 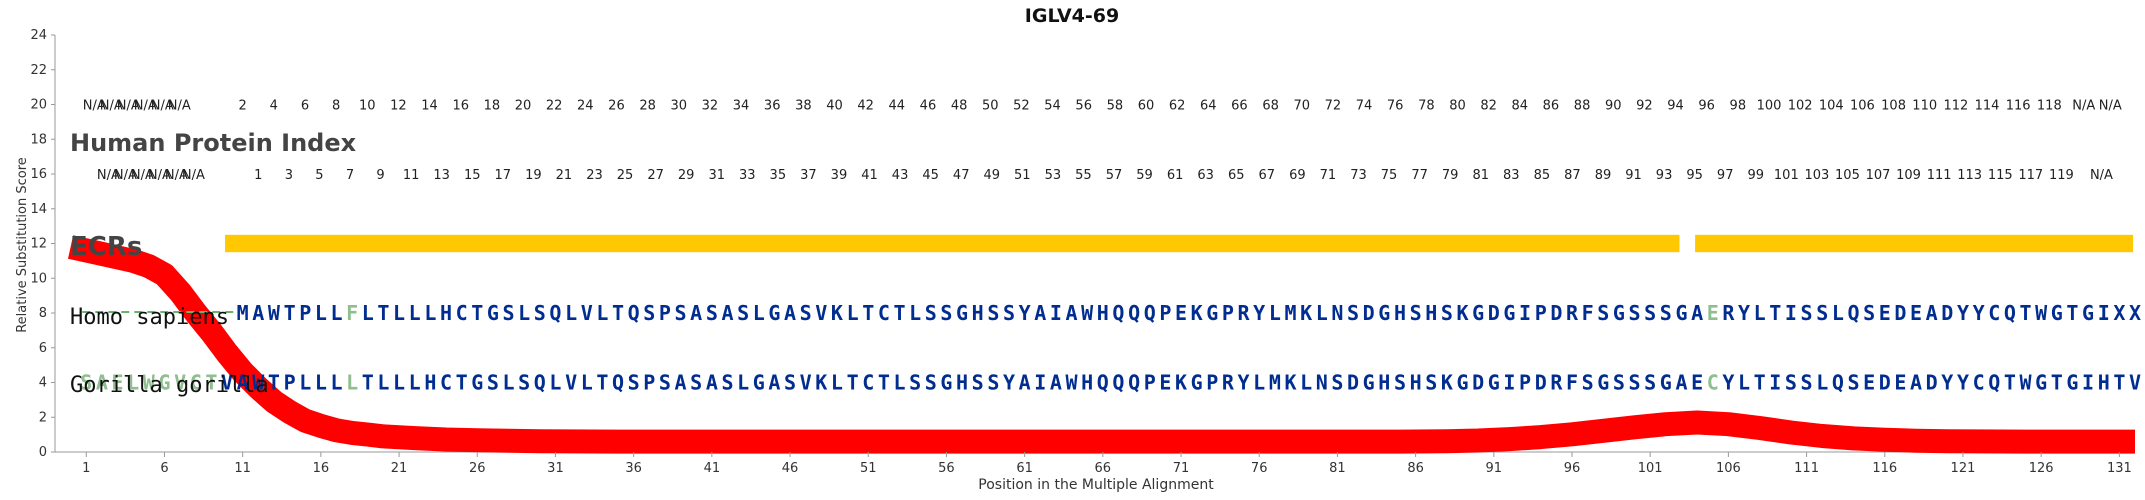 What do you see at coordinates (959, 106) in the screenshot?
I see `index-top-label: 48` at bounding box center [959, 106].